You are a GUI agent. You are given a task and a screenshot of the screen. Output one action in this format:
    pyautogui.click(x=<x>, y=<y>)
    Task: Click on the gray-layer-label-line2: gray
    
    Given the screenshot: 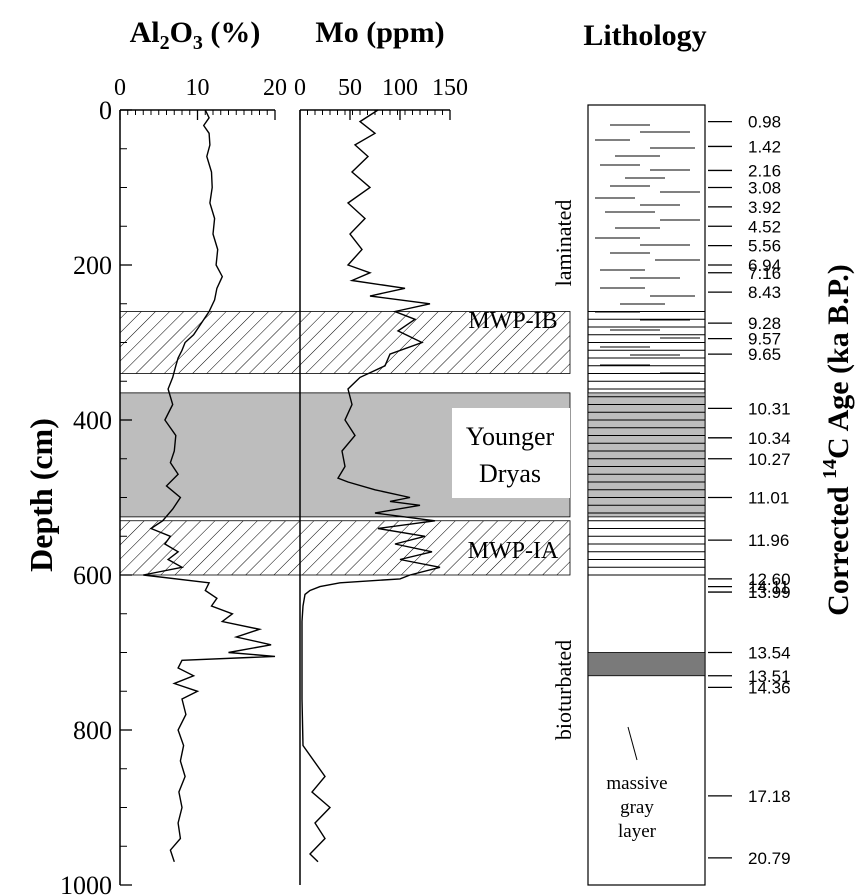 What is the action you would take?
    pyautogui.click(x=637, y=807)
    